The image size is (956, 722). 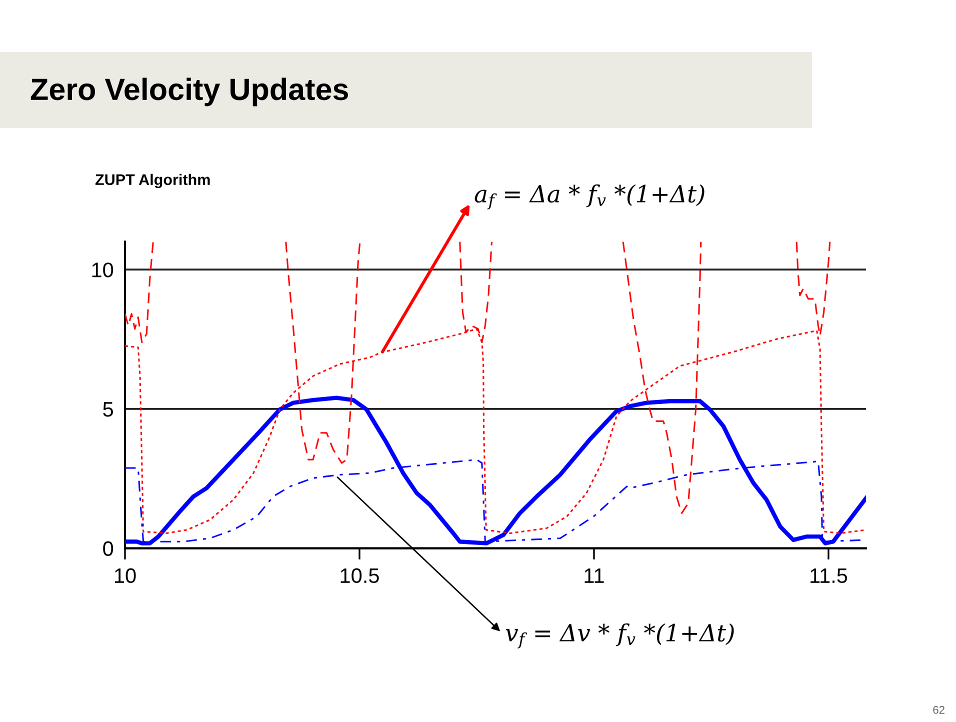 I want to click on chart-subtitle: ZUPT Algorithm, so click(x=152, y=181).